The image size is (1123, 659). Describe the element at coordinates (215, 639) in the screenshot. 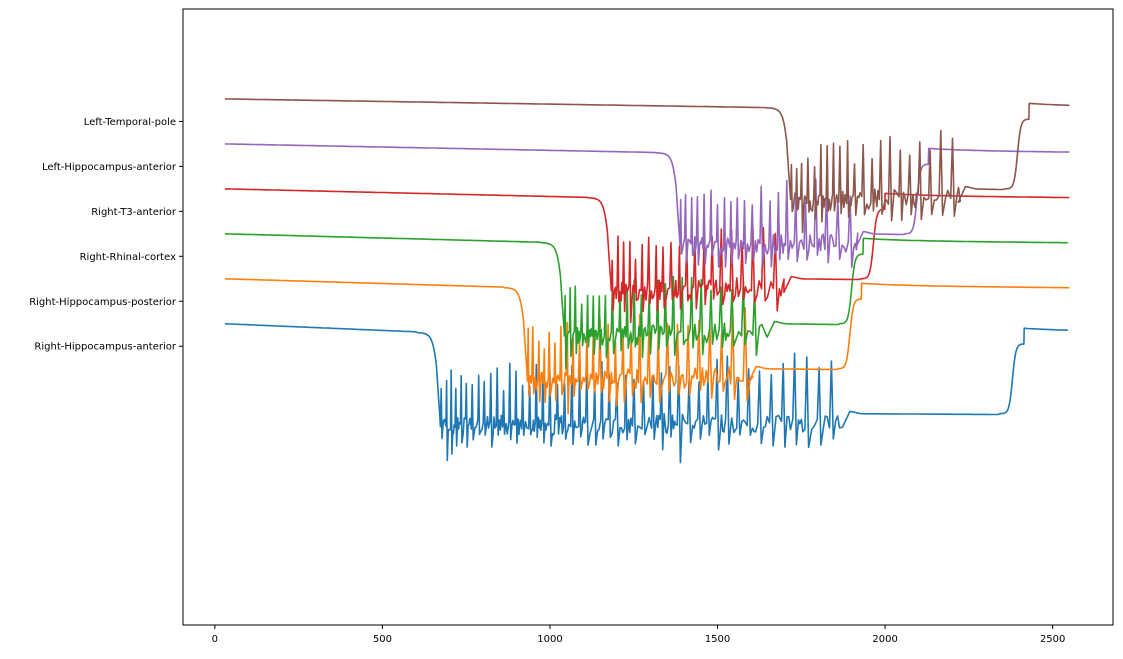

I see `x-tick-label: 0` at that location.